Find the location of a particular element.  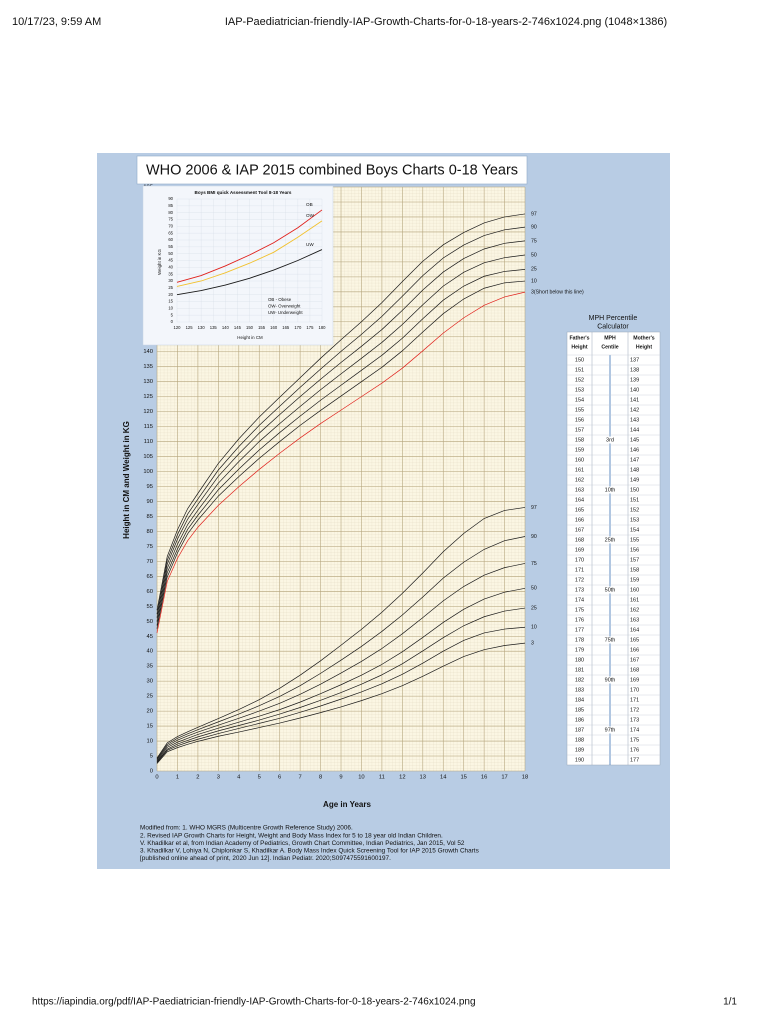

x-tick-label: 3 is located at coordinates (218, 778).